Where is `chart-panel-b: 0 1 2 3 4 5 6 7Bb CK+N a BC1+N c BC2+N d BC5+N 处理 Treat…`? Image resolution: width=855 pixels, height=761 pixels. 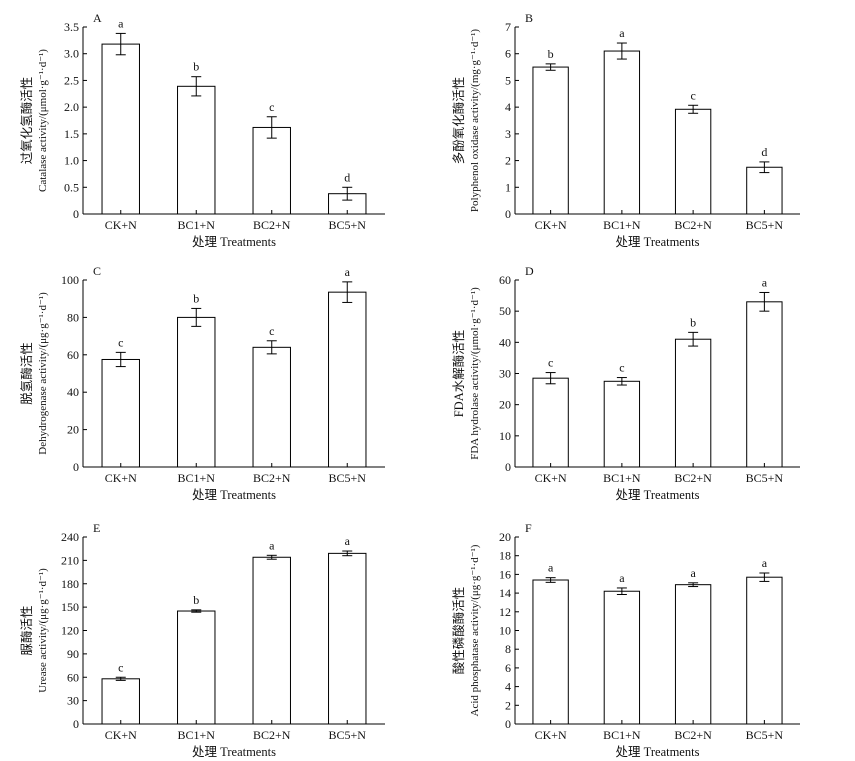 chart-panel-b: 0 1 2 3 4 5 6 7Bb CK+N a BC1+N c BC2+N d BC5+N 处理 Treat… is located at coordinates (625, 130).